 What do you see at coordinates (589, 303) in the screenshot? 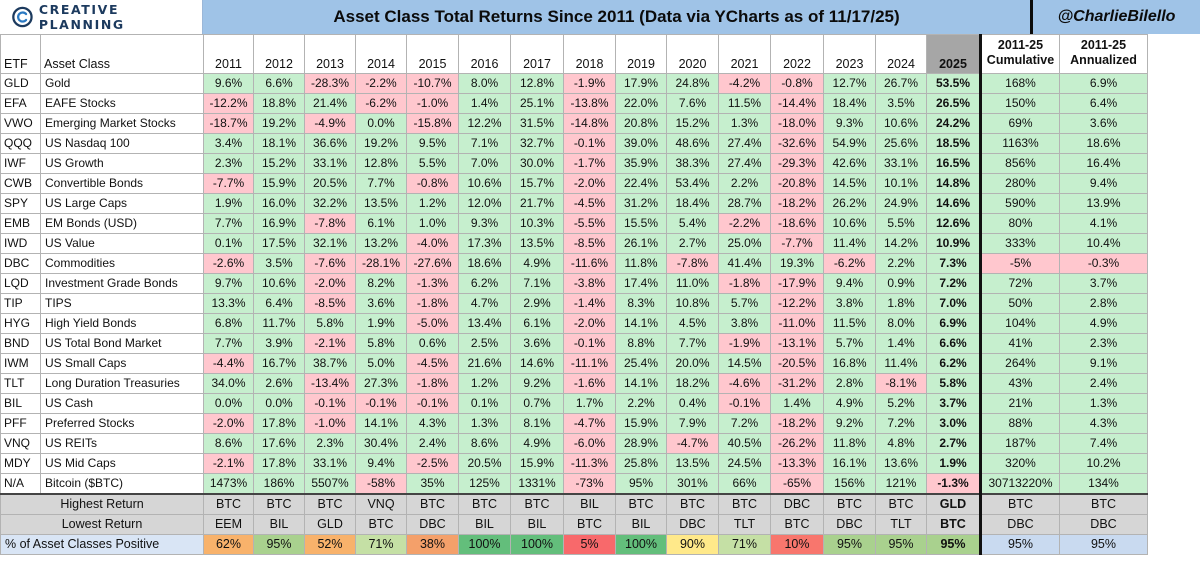
I see `return-cell: -1.4%` at bounding box center [589, 303].